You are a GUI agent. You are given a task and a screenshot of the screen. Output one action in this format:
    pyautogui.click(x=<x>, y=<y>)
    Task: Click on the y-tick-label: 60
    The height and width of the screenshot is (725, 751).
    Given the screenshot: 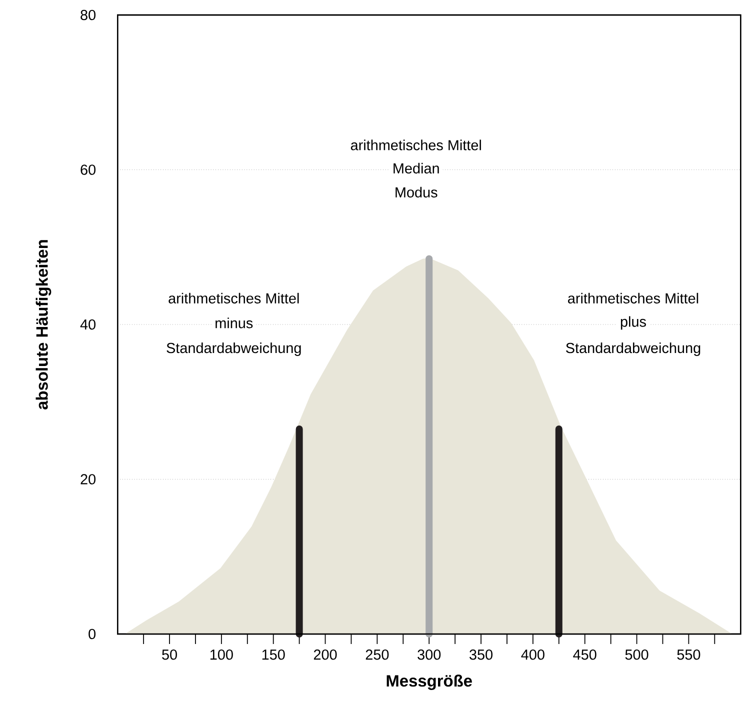 What is the action you would take?
    pyautogui.click(x=88, y=169)
    